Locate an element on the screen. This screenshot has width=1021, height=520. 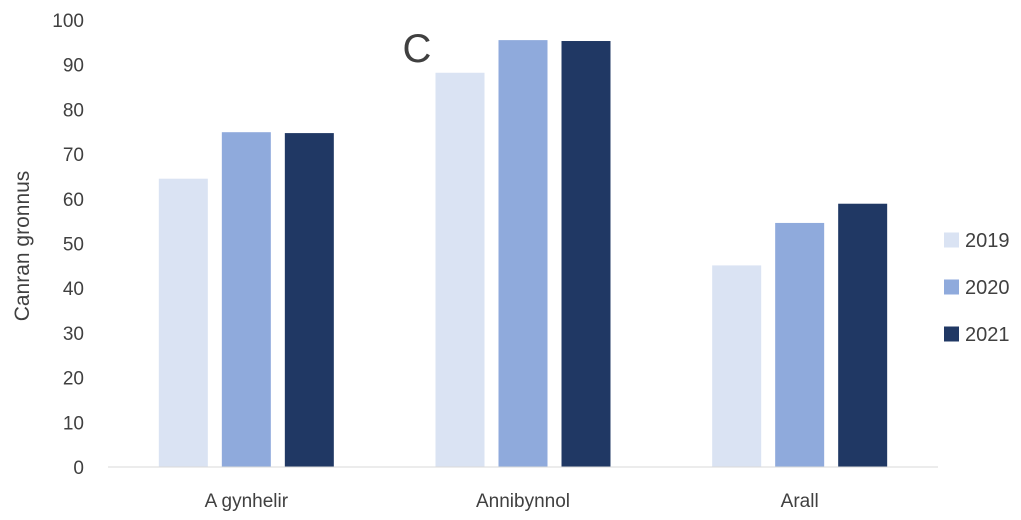
legend-label-2019: 2019 is located at coordinates (987, 241).